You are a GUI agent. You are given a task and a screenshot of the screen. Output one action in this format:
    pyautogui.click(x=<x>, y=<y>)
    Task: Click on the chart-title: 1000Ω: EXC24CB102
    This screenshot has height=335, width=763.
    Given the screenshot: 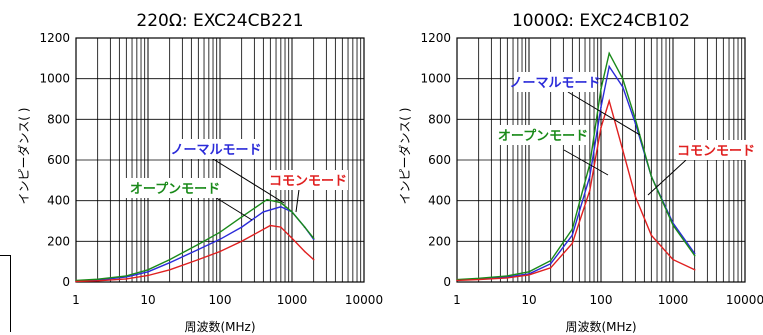 What is the action you would take?
    pyautogui.click(x=601, y=21)
    